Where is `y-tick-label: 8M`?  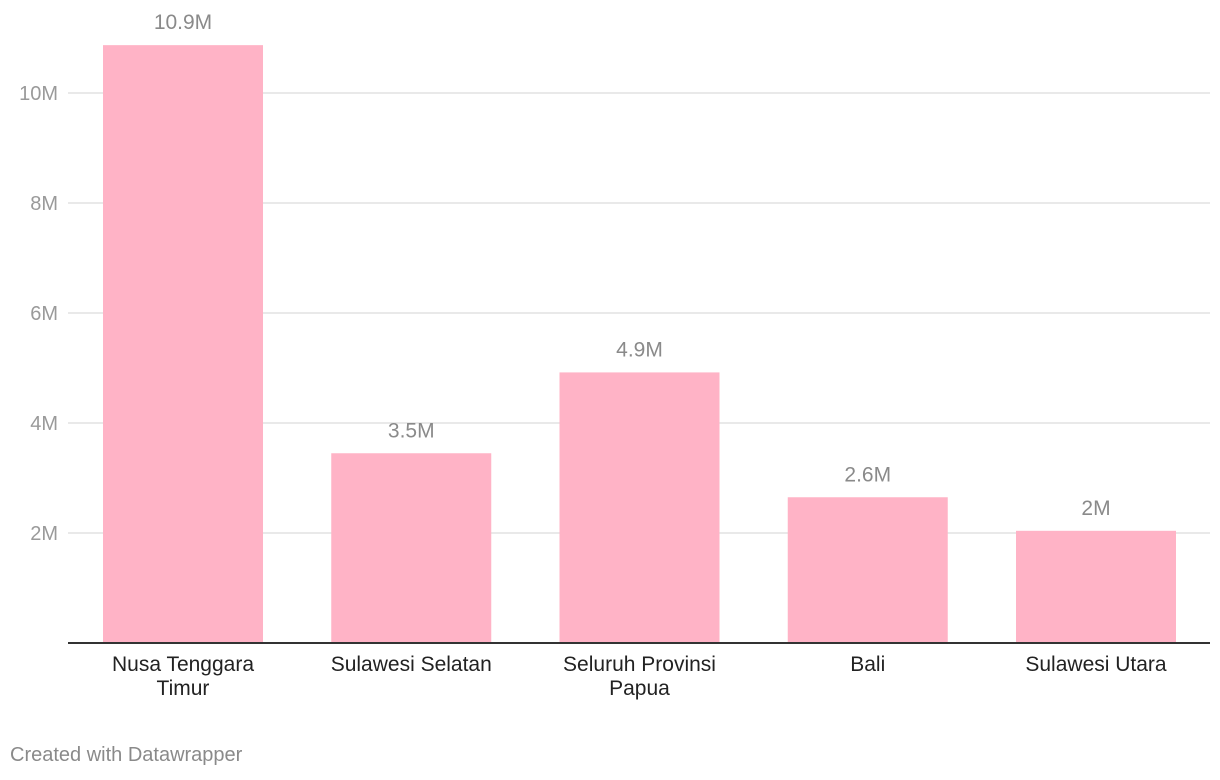
y-tick-label: 8M is located at coordinates (44, 204).